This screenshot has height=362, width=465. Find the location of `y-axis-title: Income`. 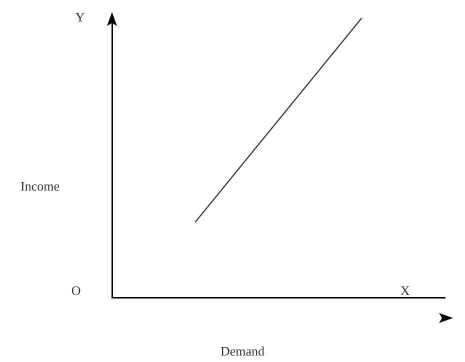

y-axis-title: Income is located at coordinates (40, 186).